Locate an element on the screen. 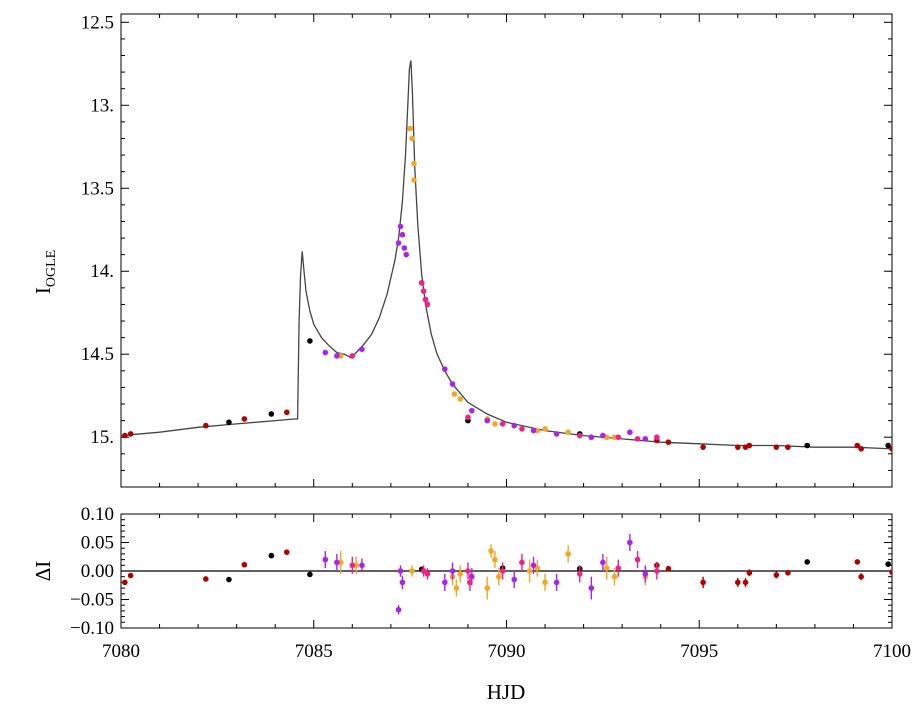 This screenshot has height=708, width=920. x-tick-label: 7100 is located at coordinates (892, 651).